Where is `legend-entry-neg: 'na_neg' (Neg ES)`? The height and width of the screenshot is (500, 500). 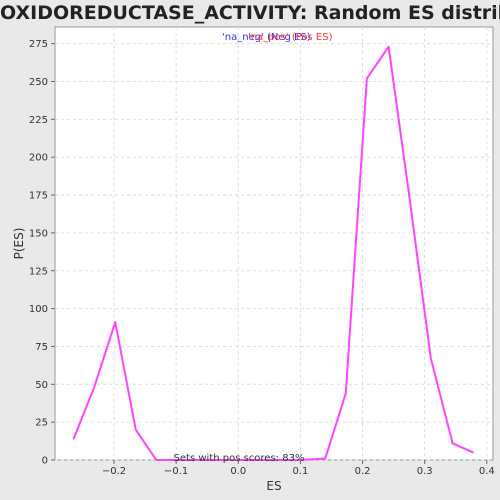 legend-entry-neg: 'na_neg' (Neg ES) is located at coordinates (266, 37).